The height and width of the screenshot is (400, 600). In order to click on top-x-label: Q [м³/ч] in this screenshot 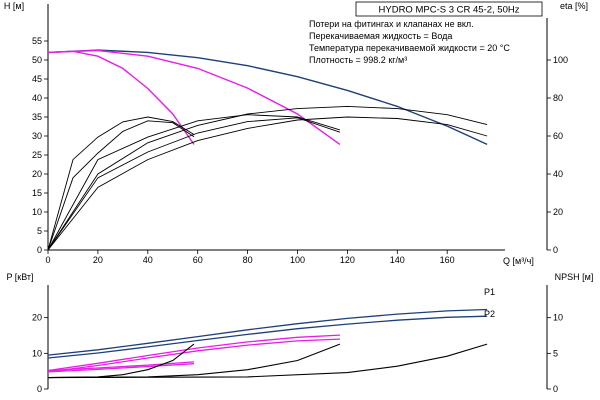, I will do `click(518, 261)`.